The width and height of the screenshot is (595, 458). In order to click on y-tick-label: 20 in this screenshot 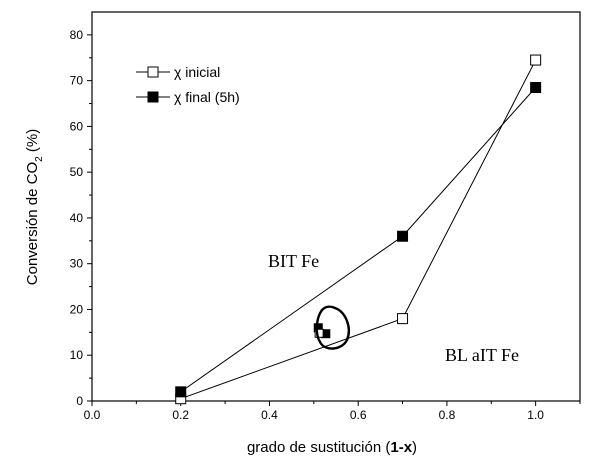, I will do `click(77, 309)`.